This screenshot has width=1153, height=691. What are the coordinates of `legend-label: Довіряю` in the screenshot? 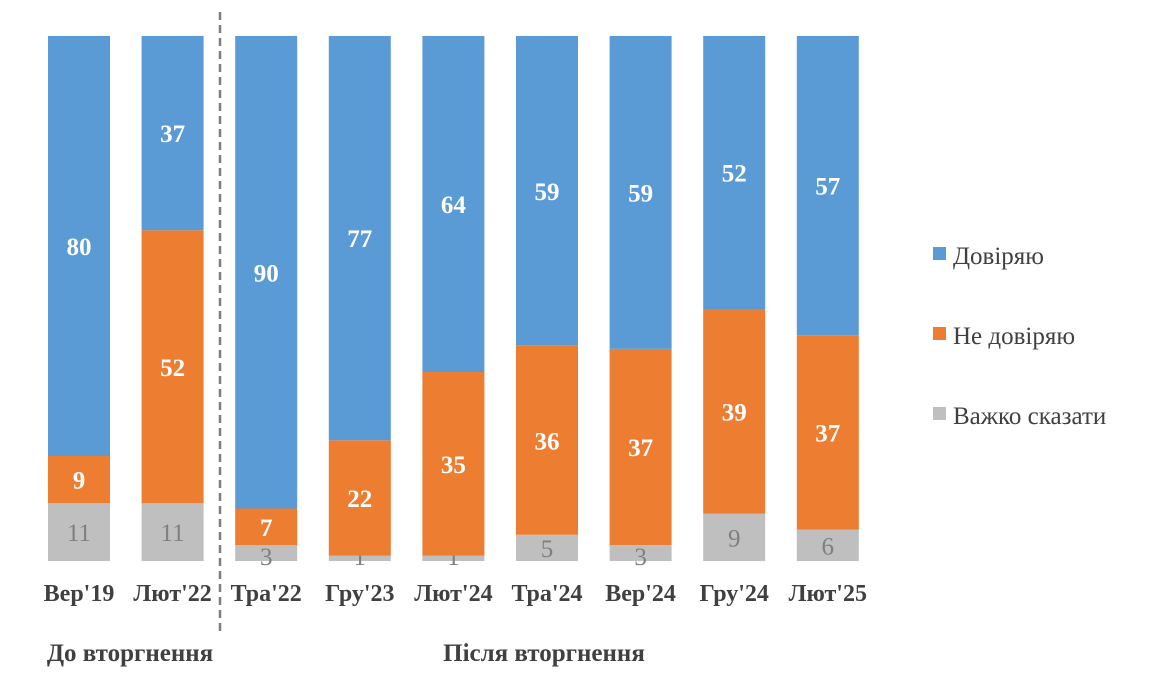 It's located at (998, 256).